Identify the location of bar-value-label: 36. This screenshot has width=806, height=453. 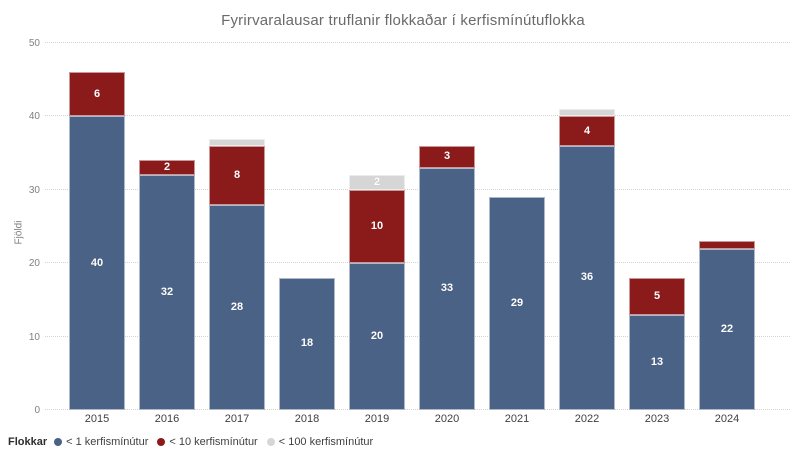
(587, 277).